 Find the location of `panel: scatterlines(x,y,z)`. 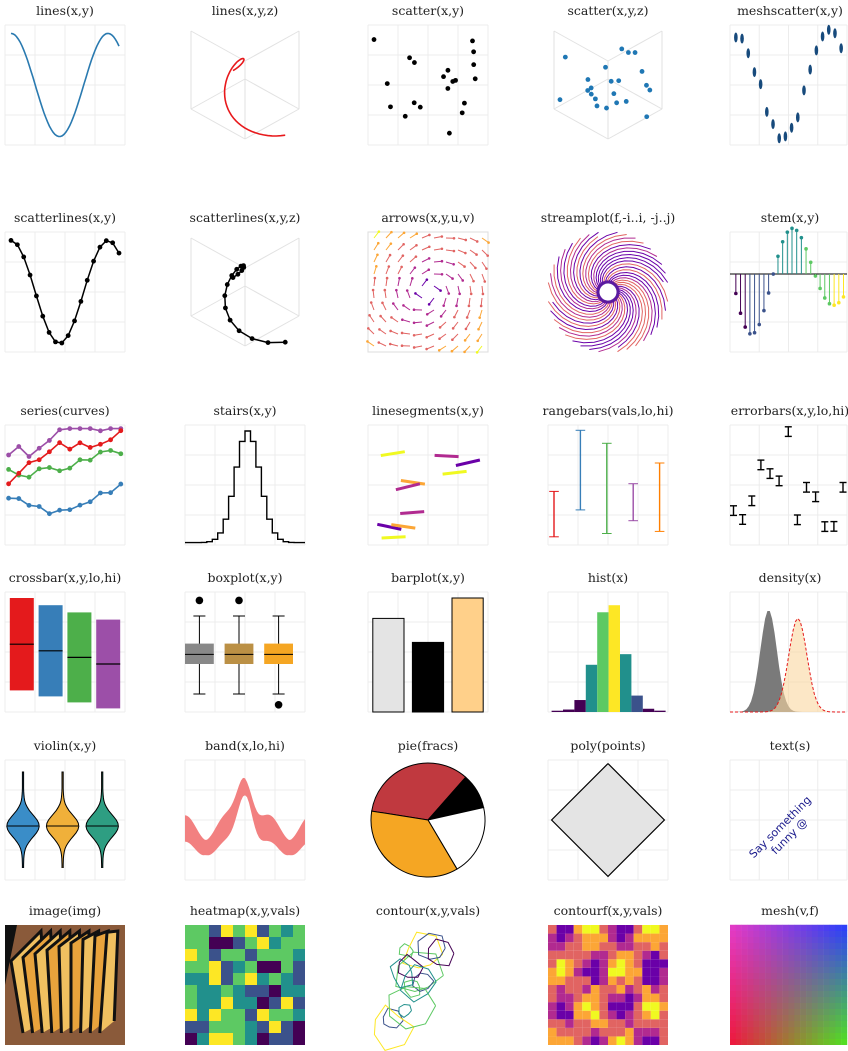

panel: scatterlines(x,y,z) is located at coordinates (245, 278).